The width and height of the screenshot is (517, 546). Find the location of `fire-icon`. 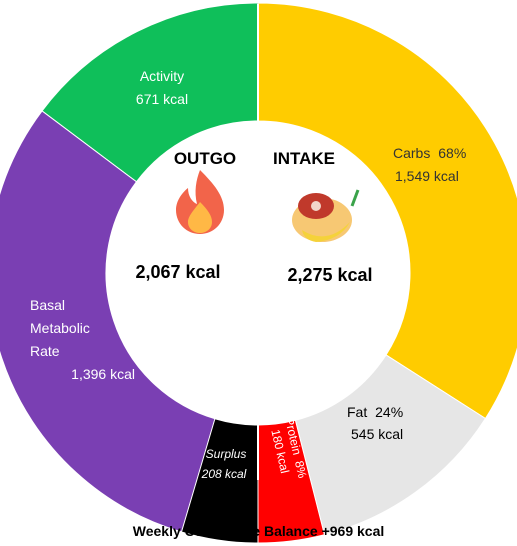

fire-icon is located at coordinates (200, 202).